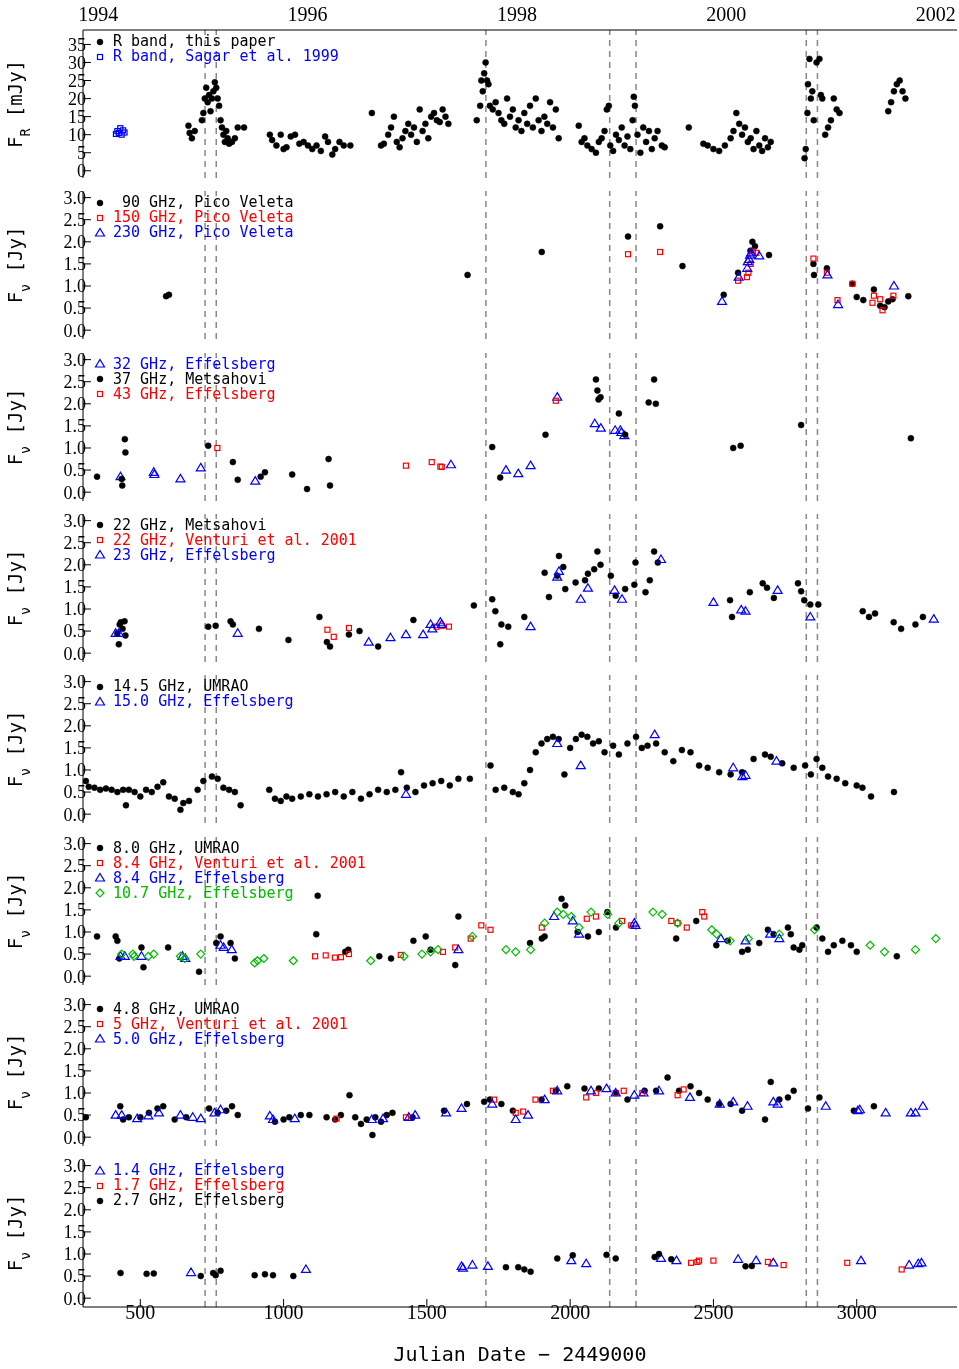 The width and height of the screenshot is (959, 1369). I want to click on x2-tick-label: 1996, so click(307, 14).